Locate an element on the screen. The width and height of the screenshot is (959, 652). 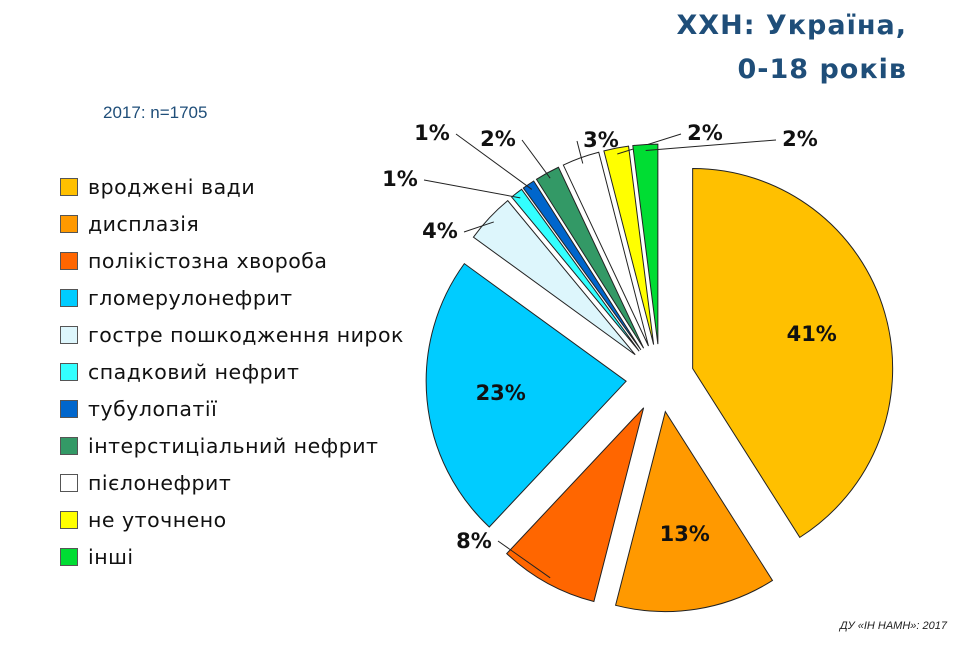
legend-label: не уточнено is located at coordinates (157, 519).